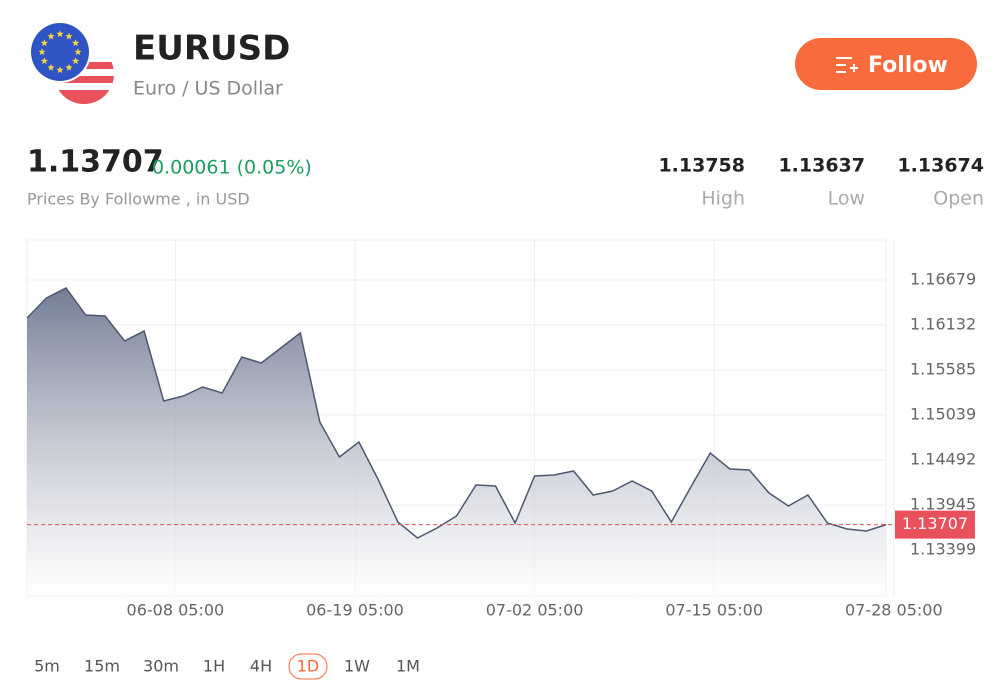 The height and width of the screenshot is (699, 999). Describe the element at coordinates (701, 166) in the screenshot. I see `stat-value: 1.13758` at that location.